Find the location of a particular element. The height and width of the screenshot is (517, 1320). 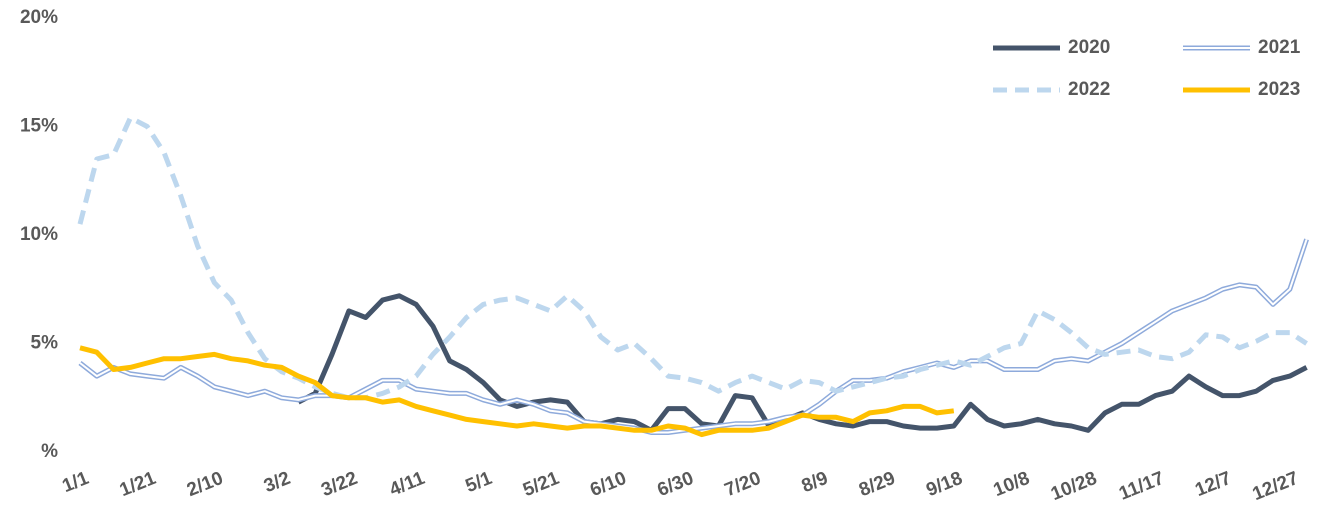

legend-label: 2022 is located at coordinates (1089, 89).